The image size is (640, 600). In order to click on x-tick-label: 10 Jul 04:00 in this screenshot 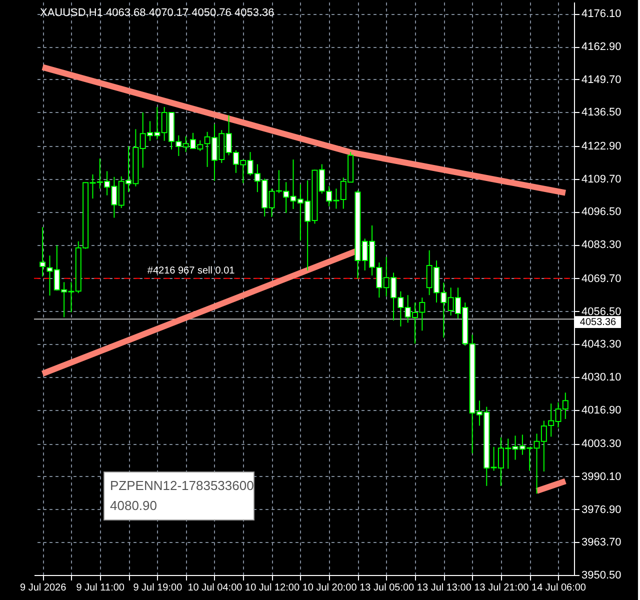, I will do `click(215, 588)`.